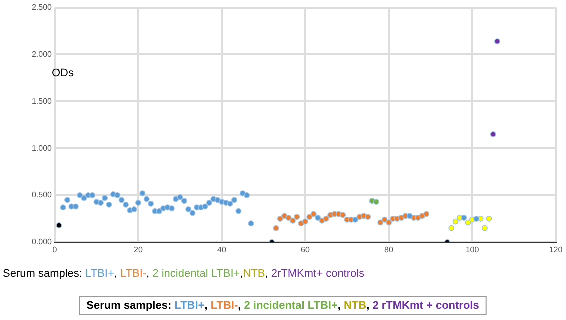 Image resolution: width=566 pixels, height=320 pixels. I want to click on y-tick-label: 0.500, so click(42, 195).